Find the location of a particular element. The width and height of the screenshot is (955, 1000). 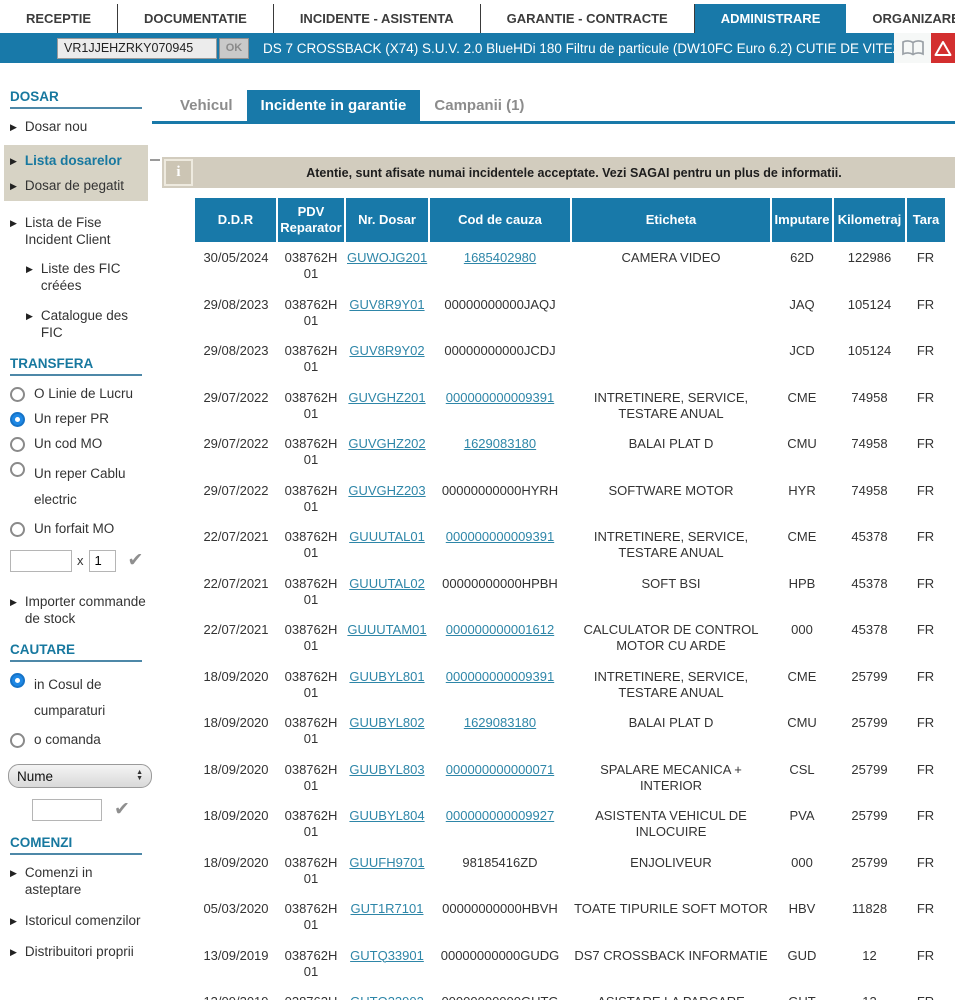

radio-reper-cablu: Un reper Cablu electric is located at coordinates (79, 486).